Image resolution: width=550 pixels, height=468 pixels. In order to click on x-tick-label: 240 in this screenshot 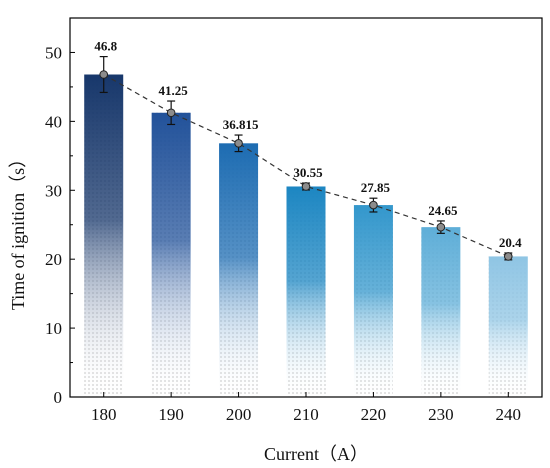, I will do `click(509, 414)`.